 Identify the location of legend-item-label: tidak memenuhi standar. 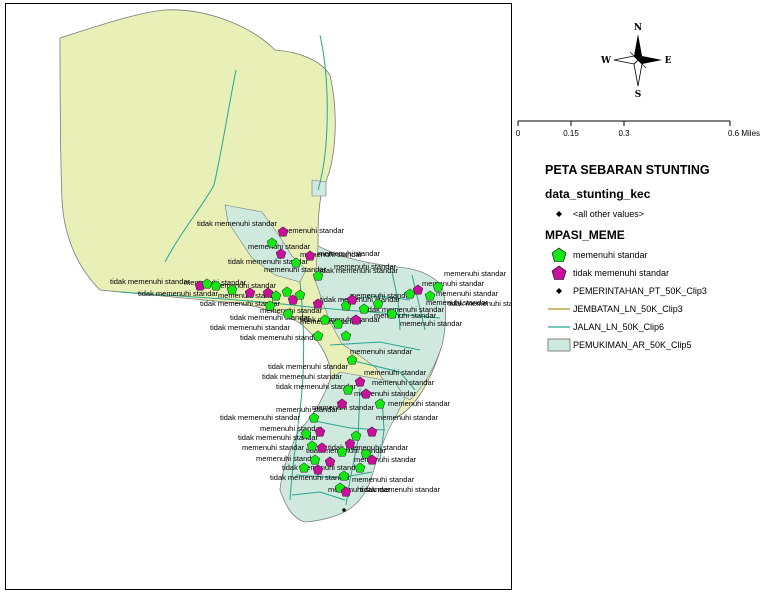
(621, 273).